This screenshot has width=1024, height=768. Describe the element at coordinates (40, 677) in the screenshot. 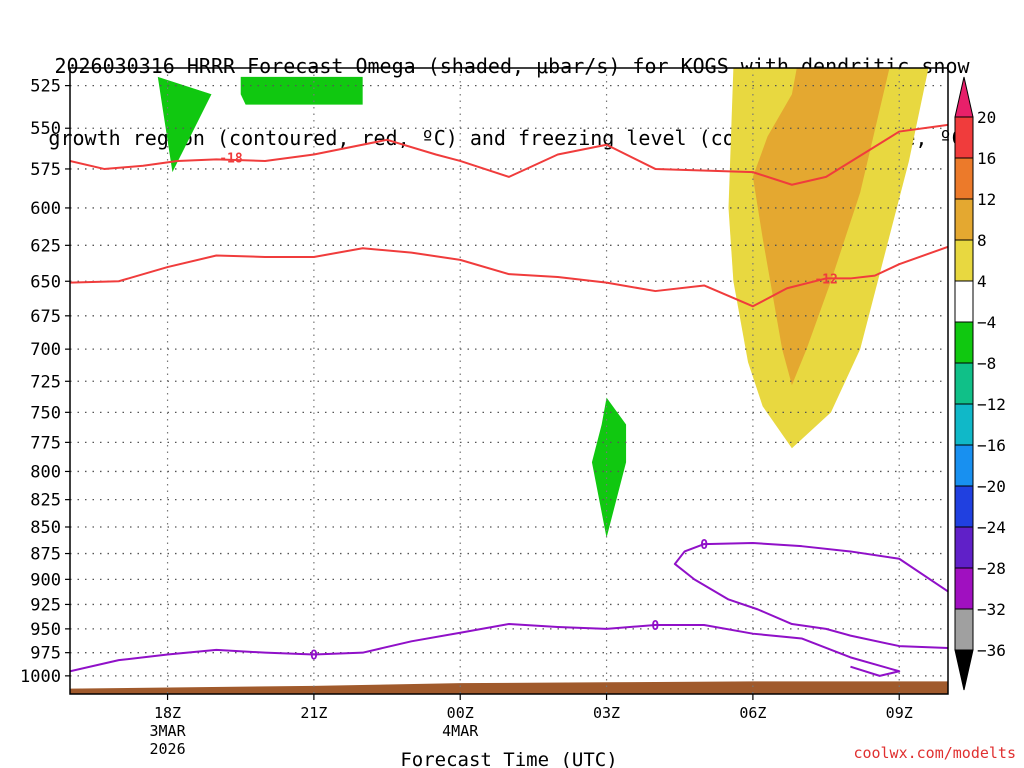

I see `y-tick-label: 1000` at that location.